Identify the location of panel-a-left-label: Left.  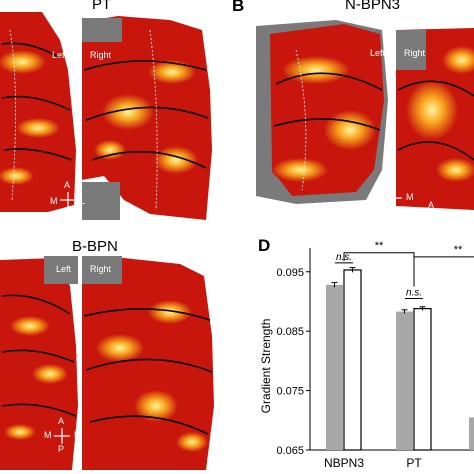
(60, 55).